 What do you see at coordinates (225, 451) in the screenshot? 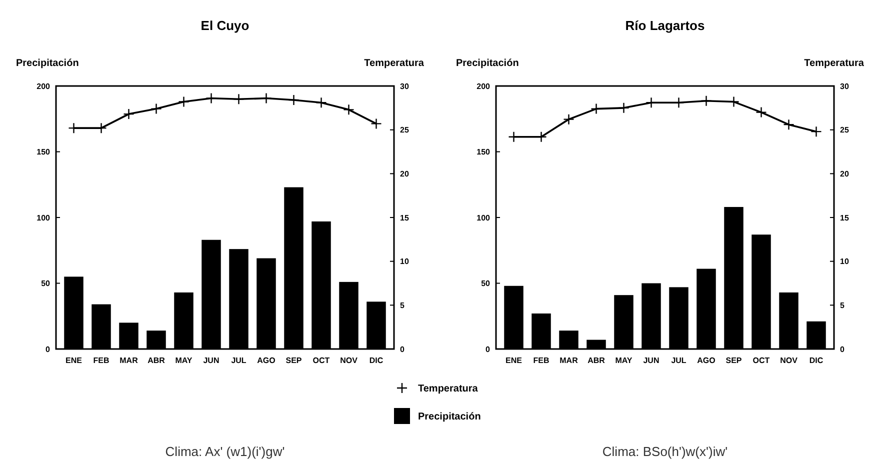
I see `text: Clima: Ax' (w1)(i')gw'` at bounding box center [225, 451].